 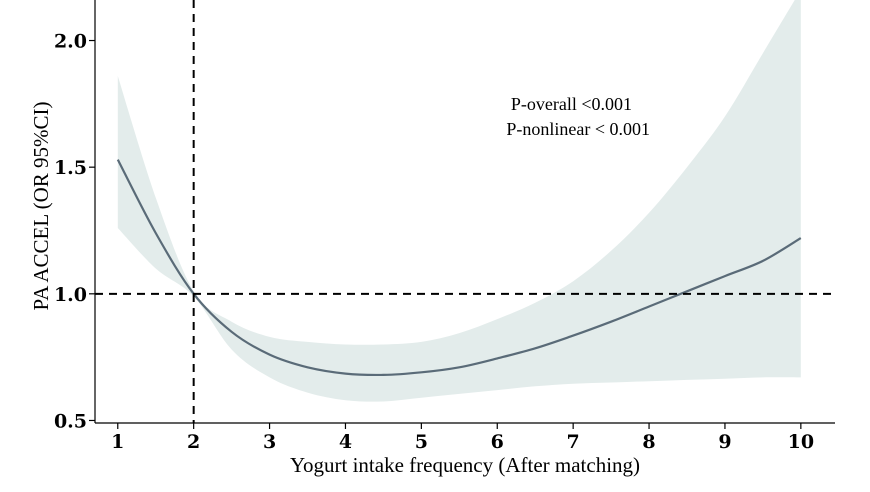 I want to click on x-tick-label: 10, so click(x=801, y=442).